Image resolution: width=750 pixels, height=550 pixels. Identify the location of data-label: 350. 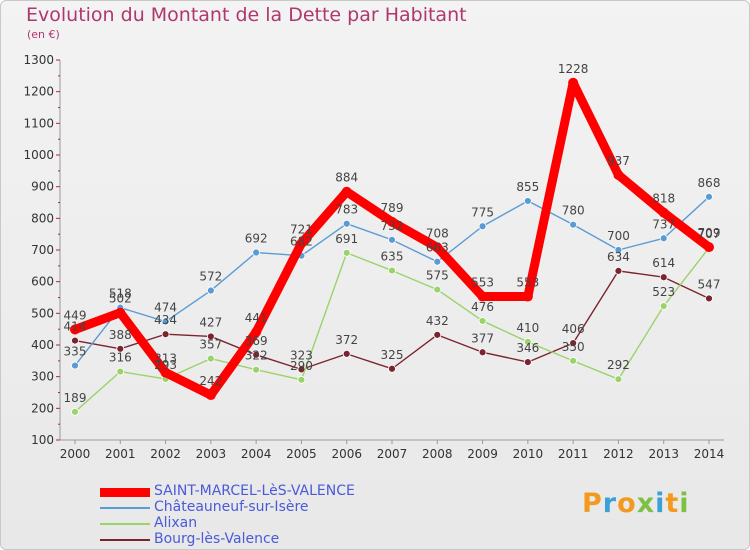
(573, 347).